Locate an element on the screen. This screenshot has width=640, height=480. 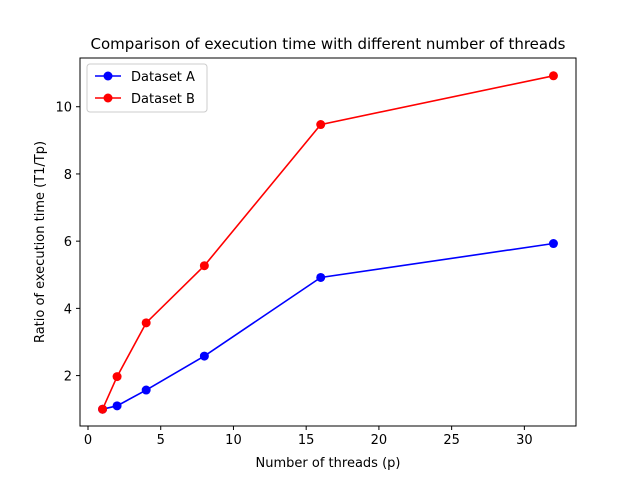
y-tick-label: 10 is located at coordinates (63, 108).